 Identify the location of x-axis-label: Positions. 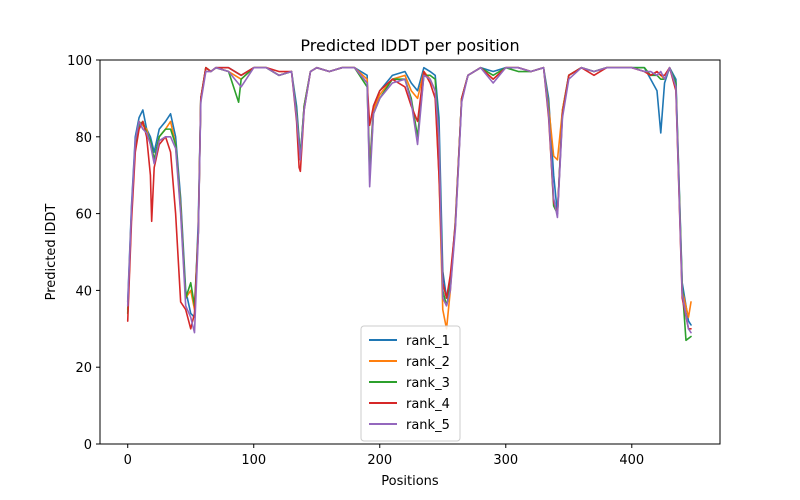
(410, 481).